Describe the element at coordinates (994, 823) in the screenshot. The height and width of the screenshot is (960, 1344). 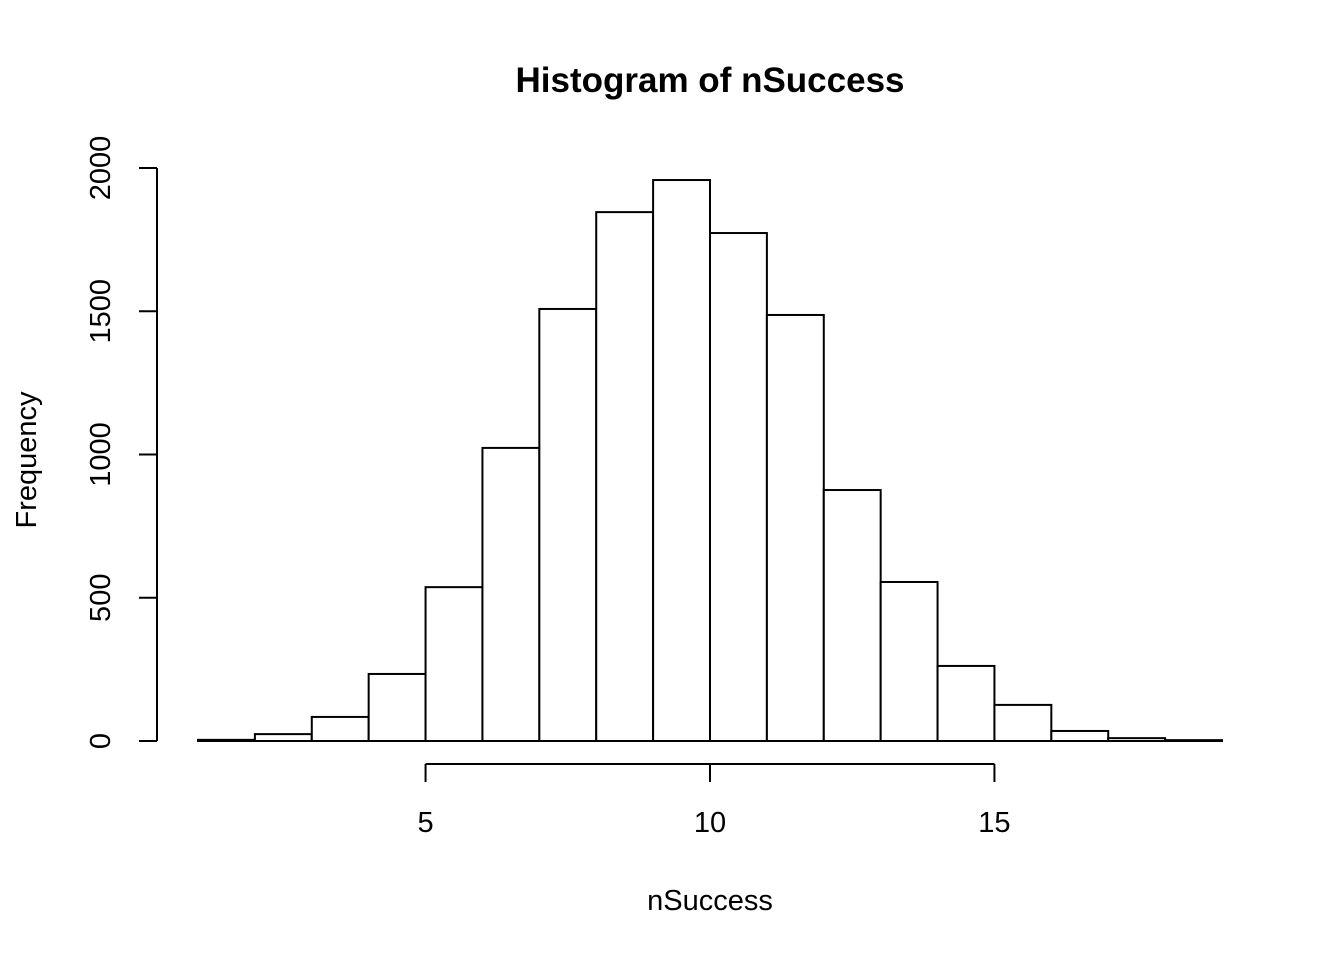
I see `x-tick-label: 15` at that location.